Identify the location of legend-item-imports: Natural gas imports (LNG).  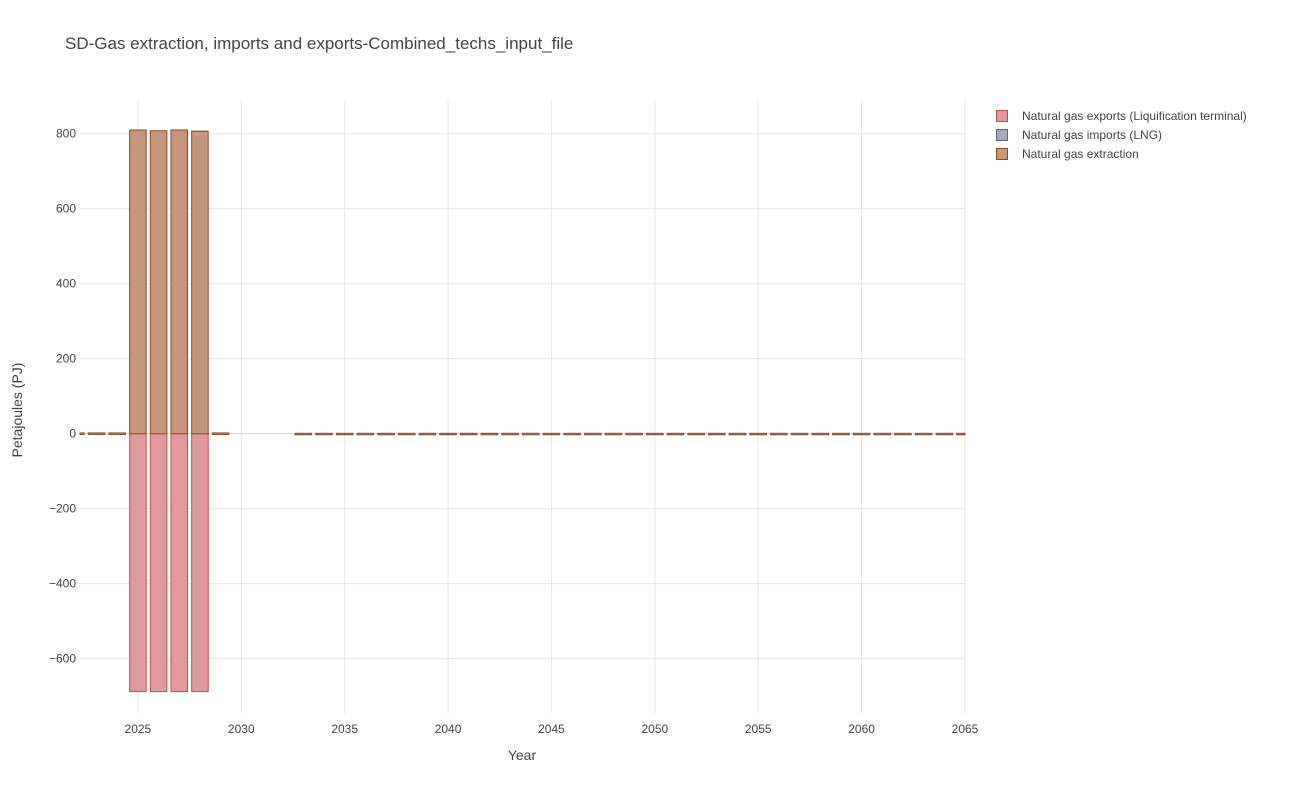
(1121, 134).